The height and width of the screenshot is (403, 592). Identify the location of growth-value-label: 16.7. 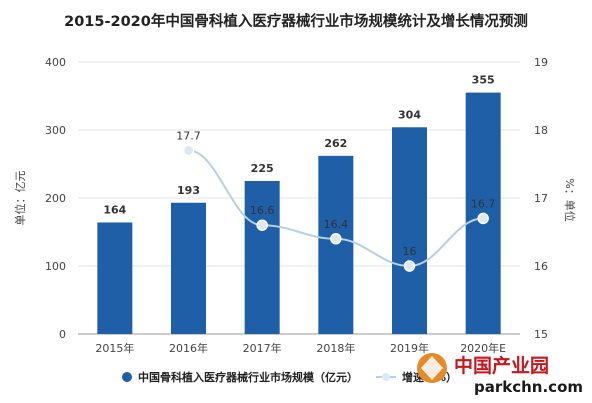
(483, 203).